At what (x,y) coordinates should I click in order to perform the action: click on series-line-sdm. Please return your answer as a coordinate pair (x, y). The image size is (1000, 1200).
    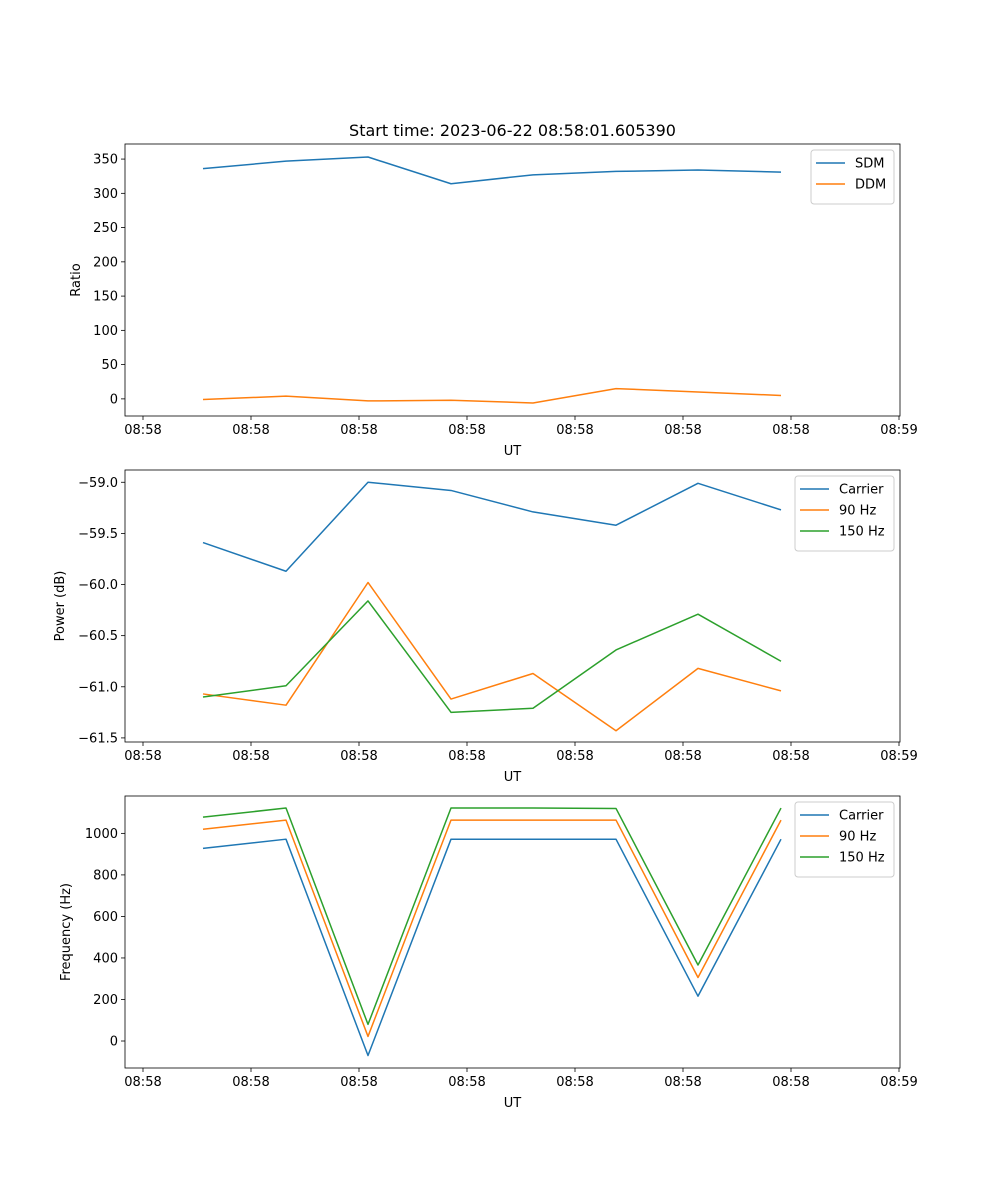
    Looking at the image, I should click on (492, 170).